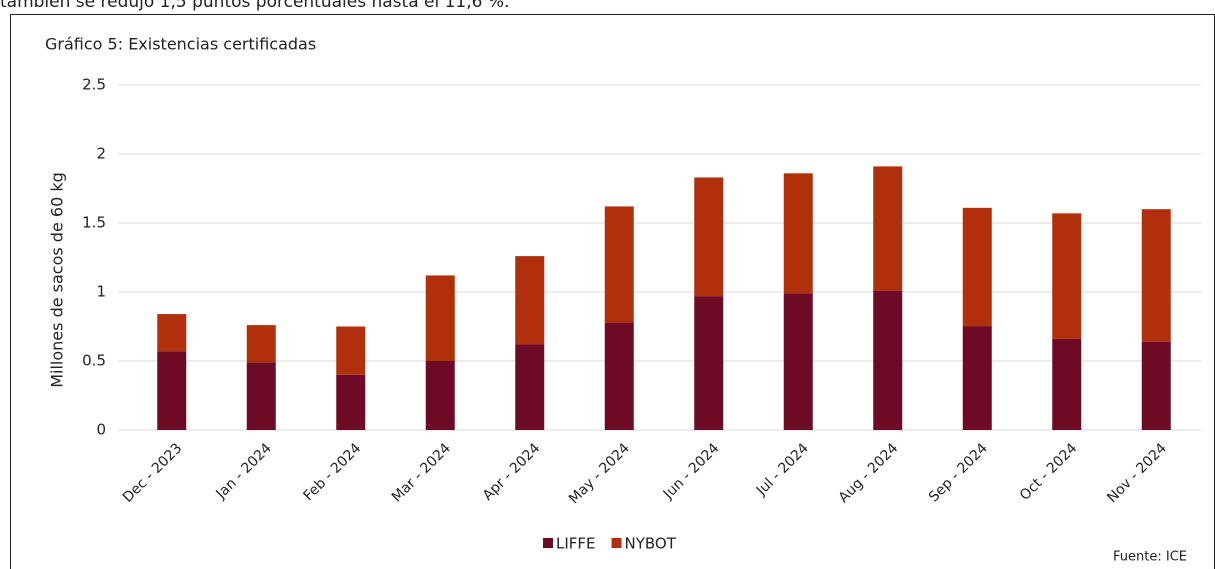  I want to click on x-tick-label: Feb - 2024, so click(333, 472).